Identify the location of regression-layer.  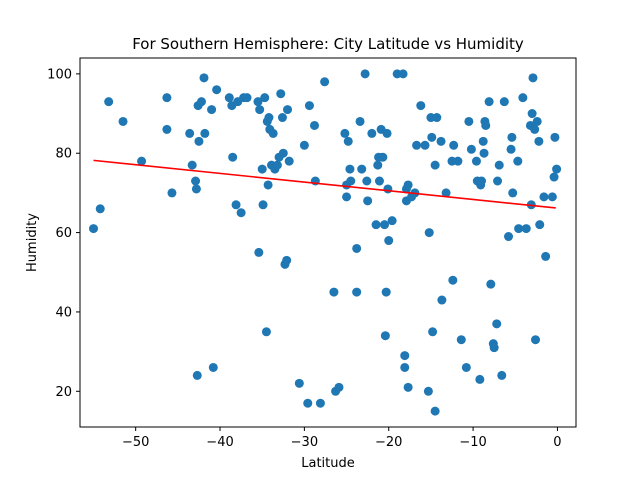
(324, 184).